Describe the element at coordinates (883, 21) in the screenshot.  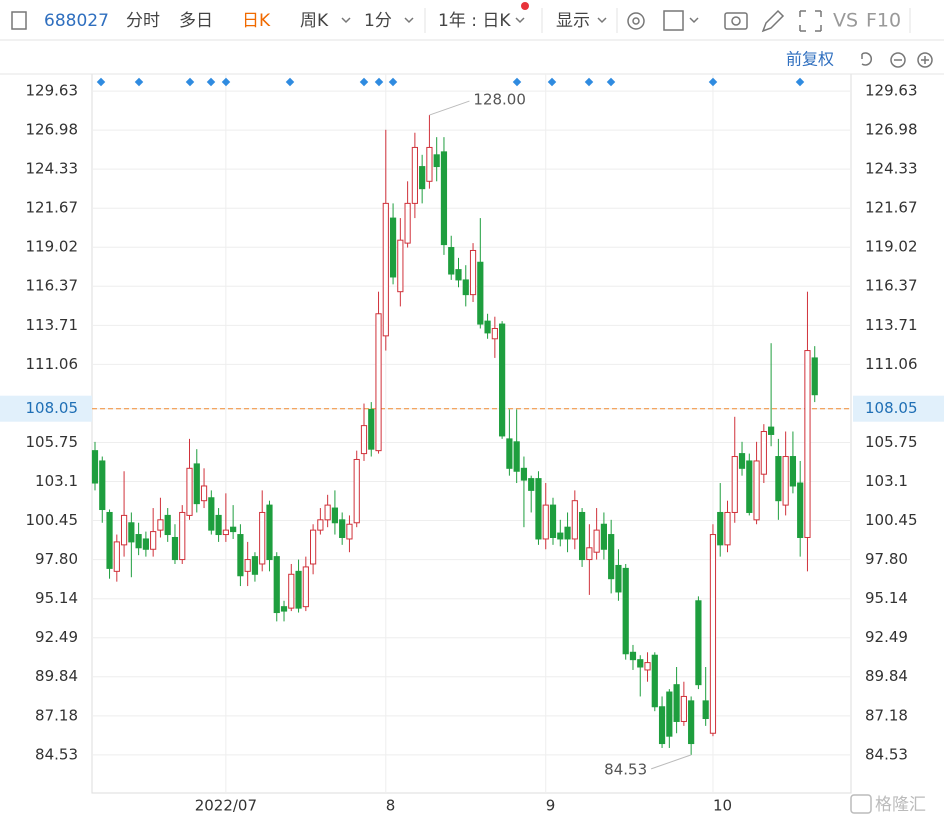
I see `f10-button: F10` at that location.